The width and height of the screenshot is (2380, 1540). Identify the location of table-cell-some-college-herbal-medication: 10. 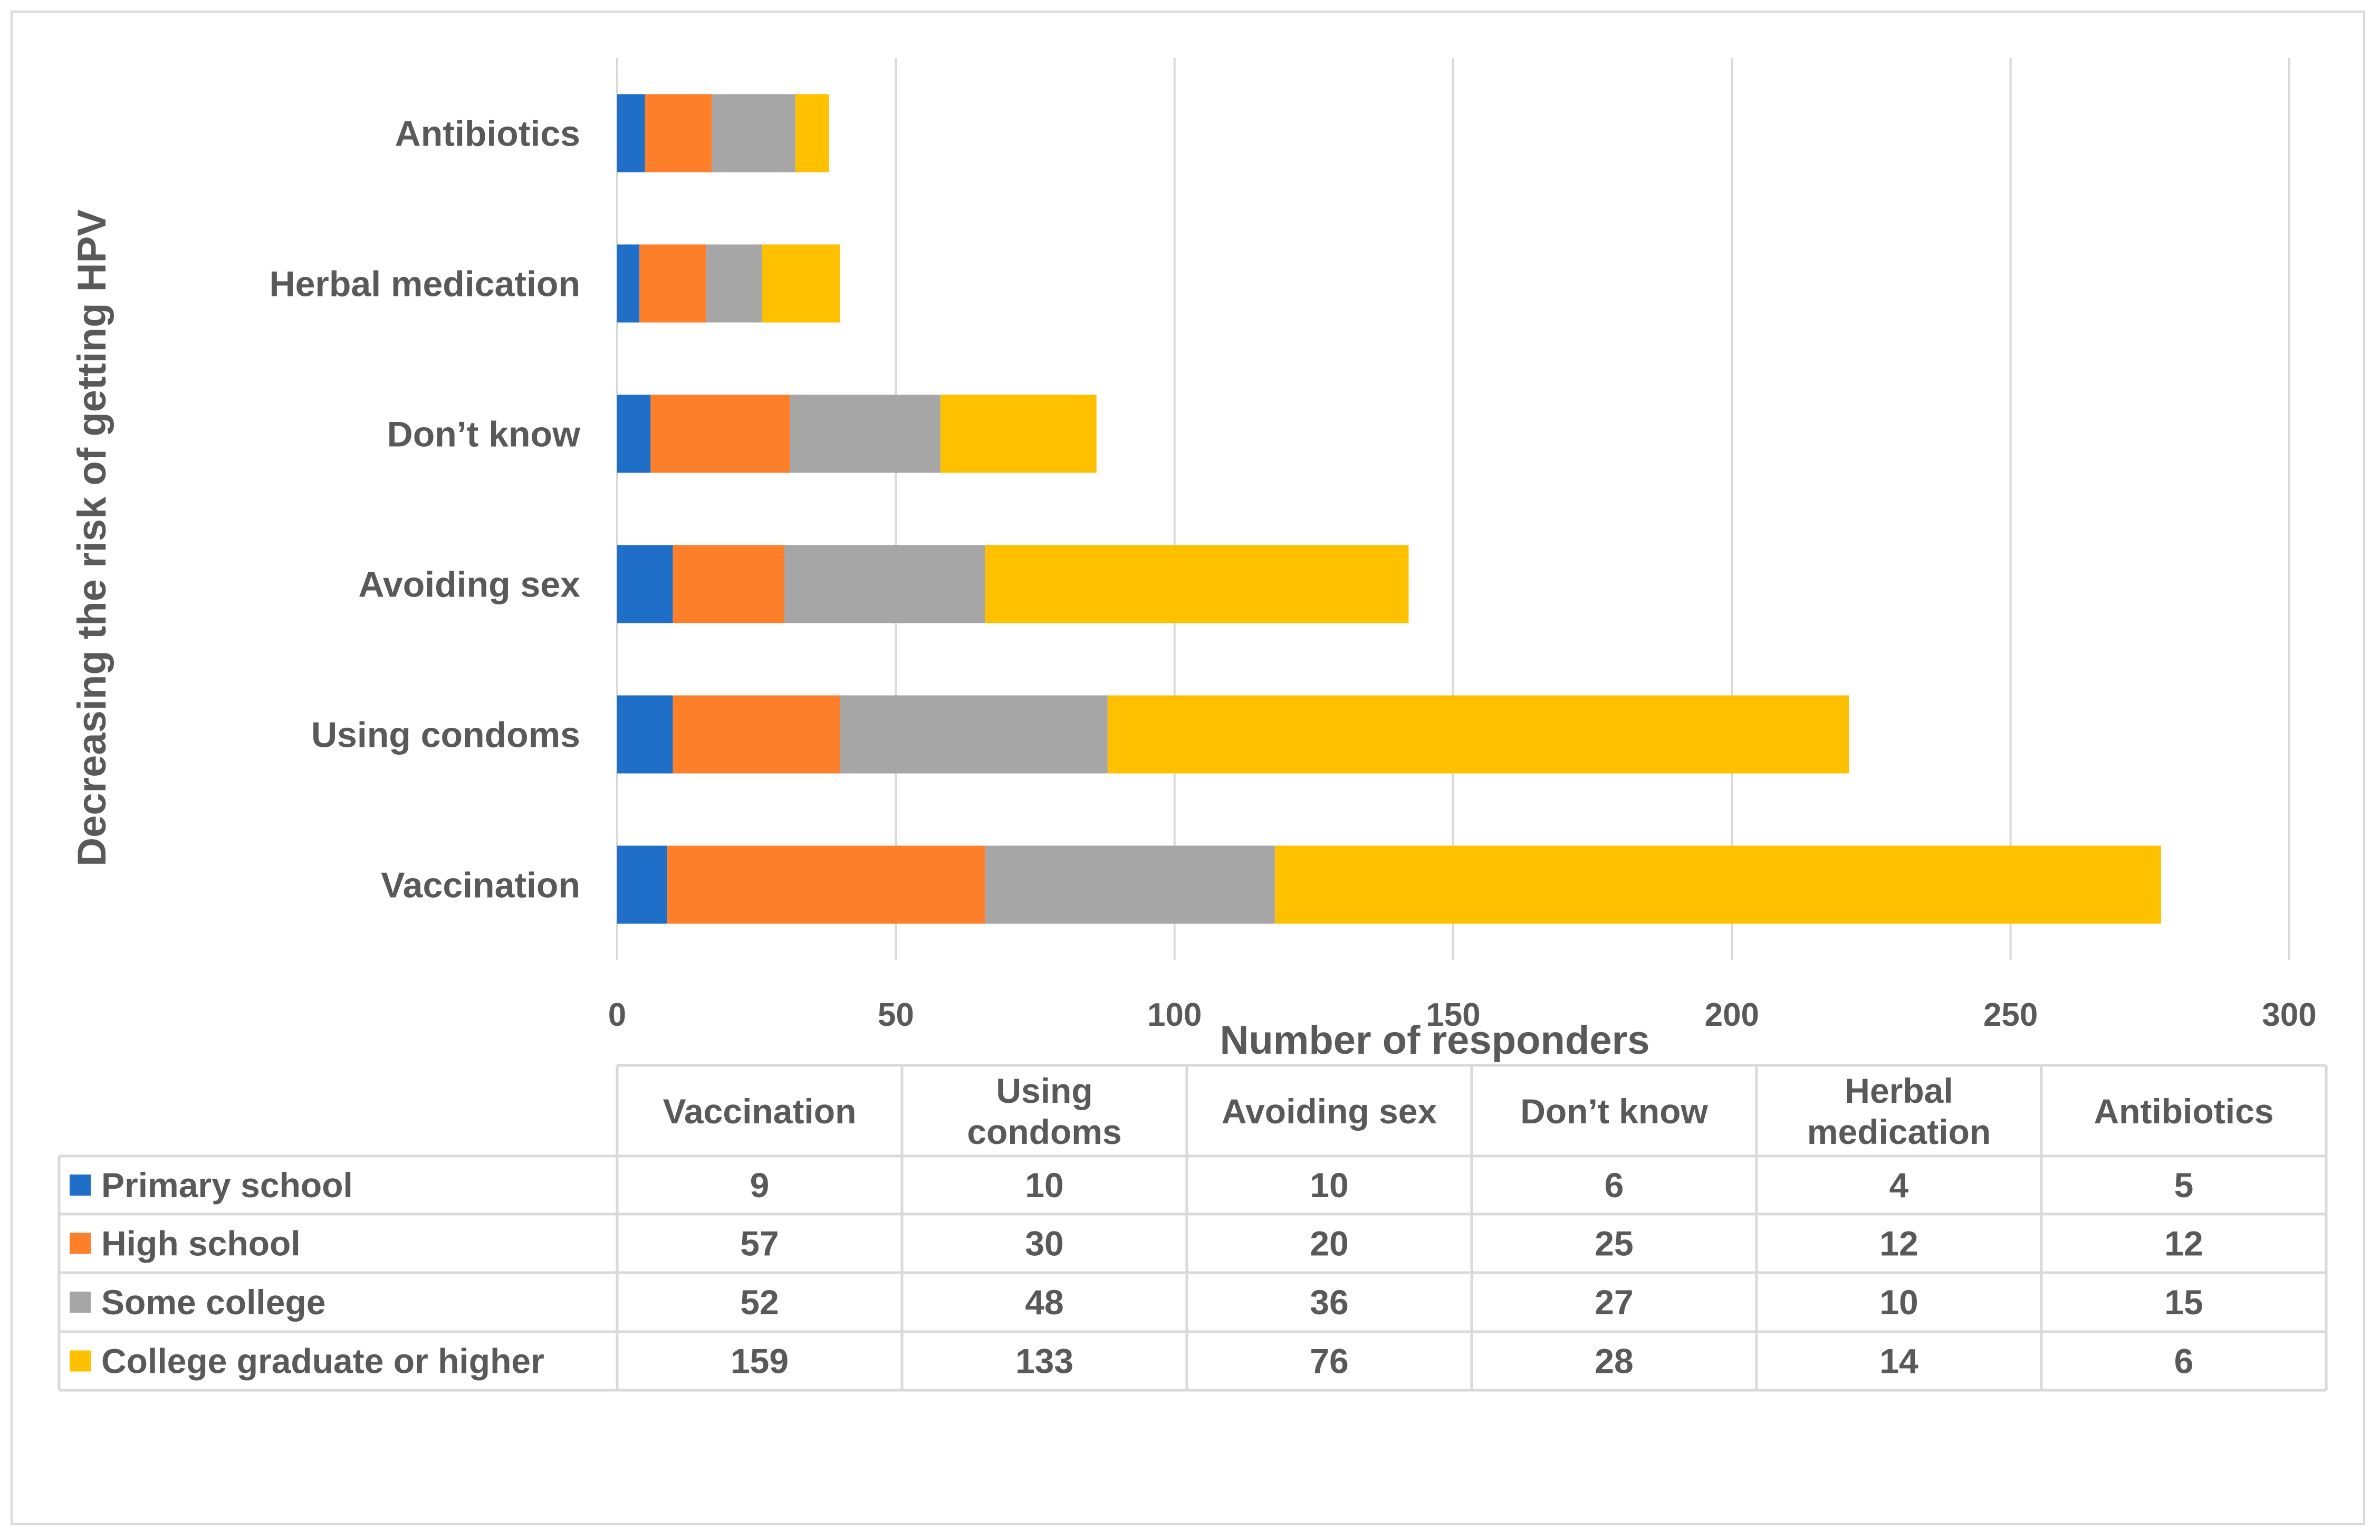
(1898, 1302).